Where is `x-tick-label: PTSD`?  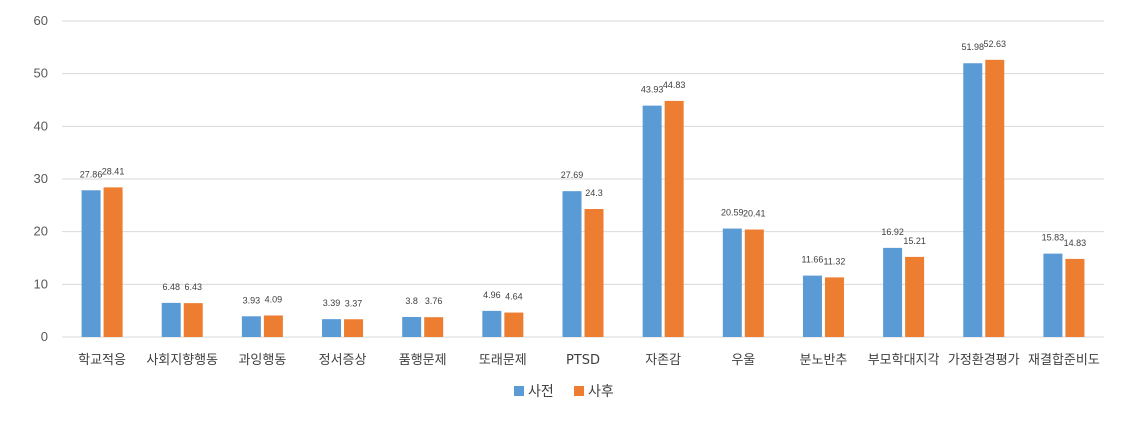 x-tick-label: PTSD is located at coordinates (583, 360).